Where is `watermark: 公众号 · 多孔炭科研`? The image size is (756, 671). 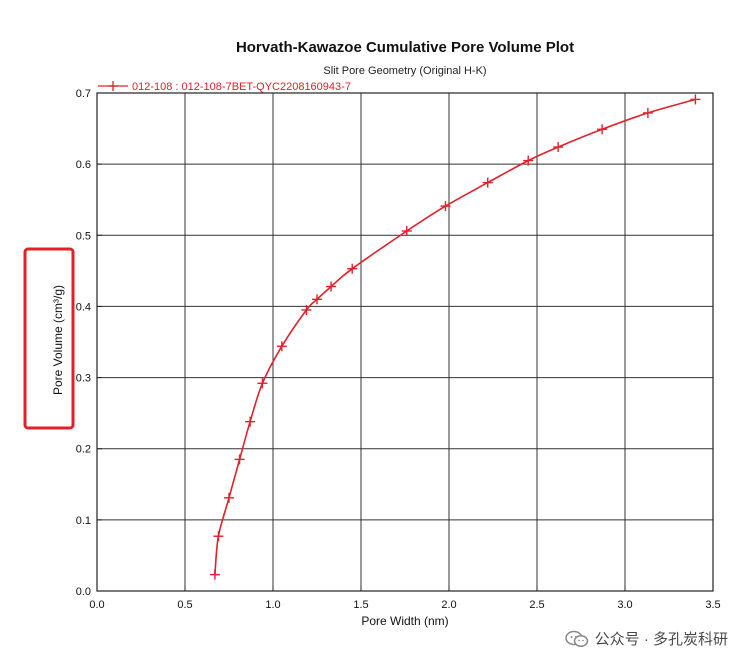
watermark: 公众号 · 多孔炭科研 is located at coordinates (646, 638).